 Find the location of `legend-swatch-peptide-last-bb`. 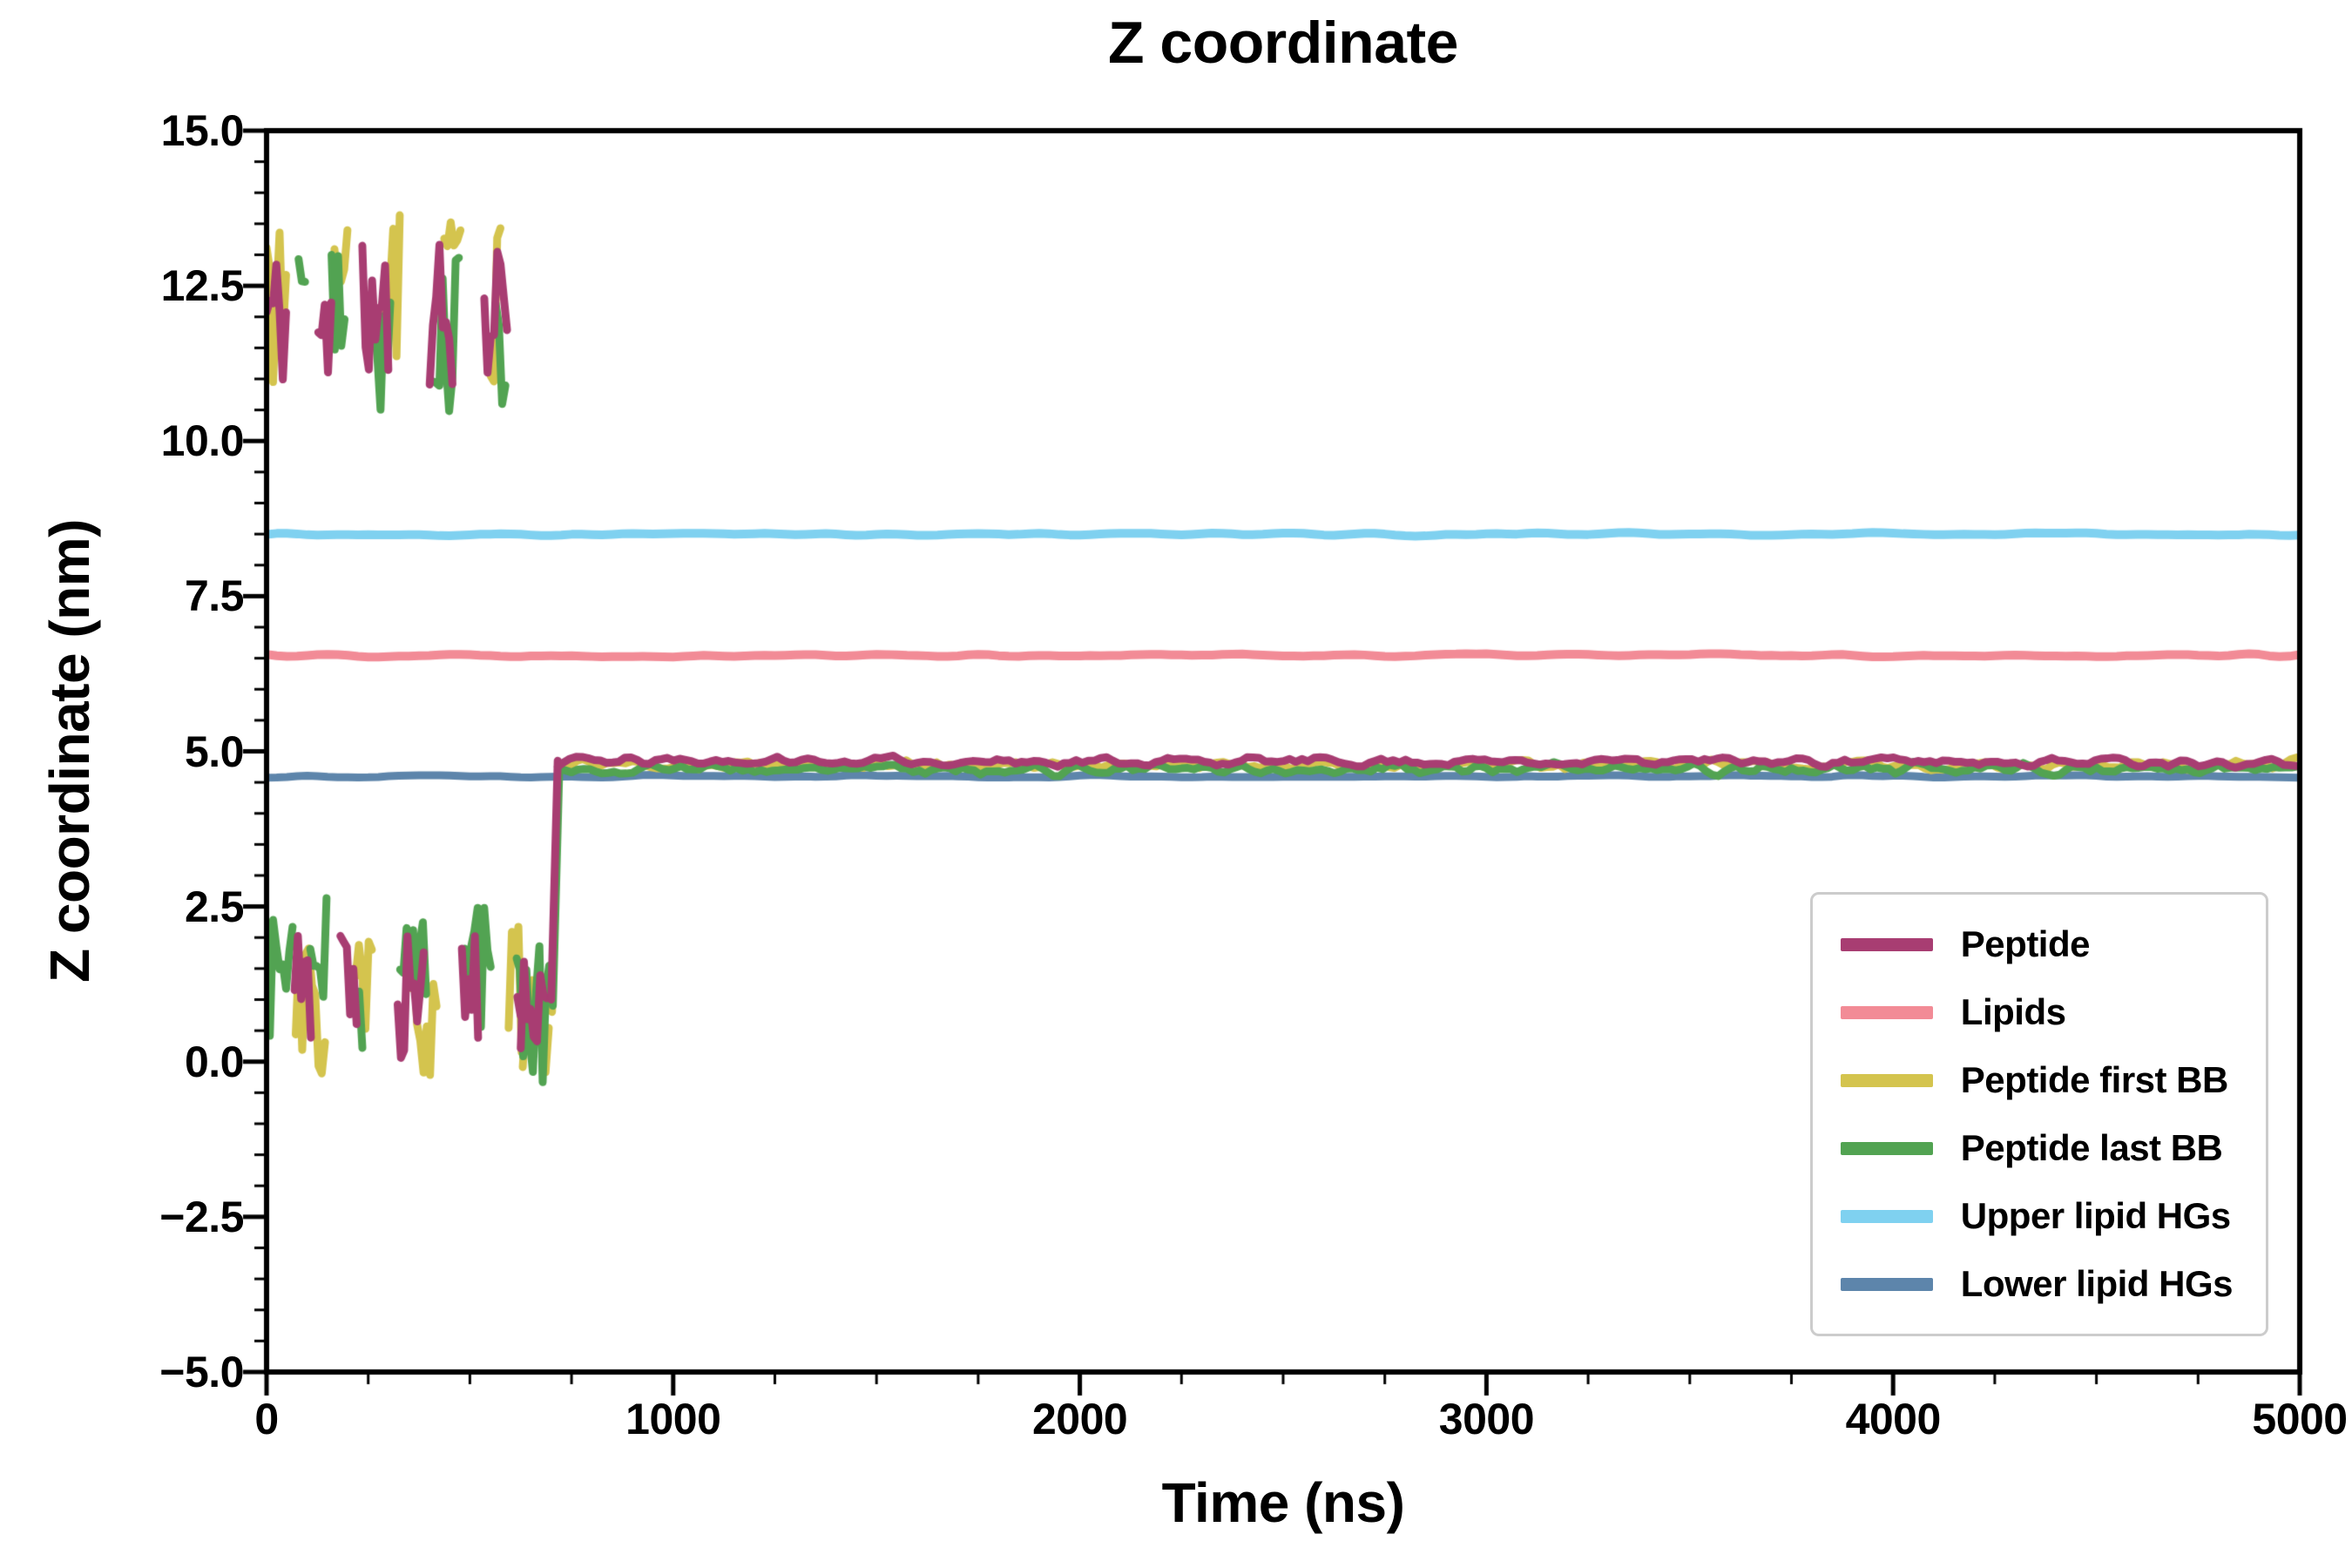

legend-swatch-peptide-last-bb is located at coordinates (1886, 1148).